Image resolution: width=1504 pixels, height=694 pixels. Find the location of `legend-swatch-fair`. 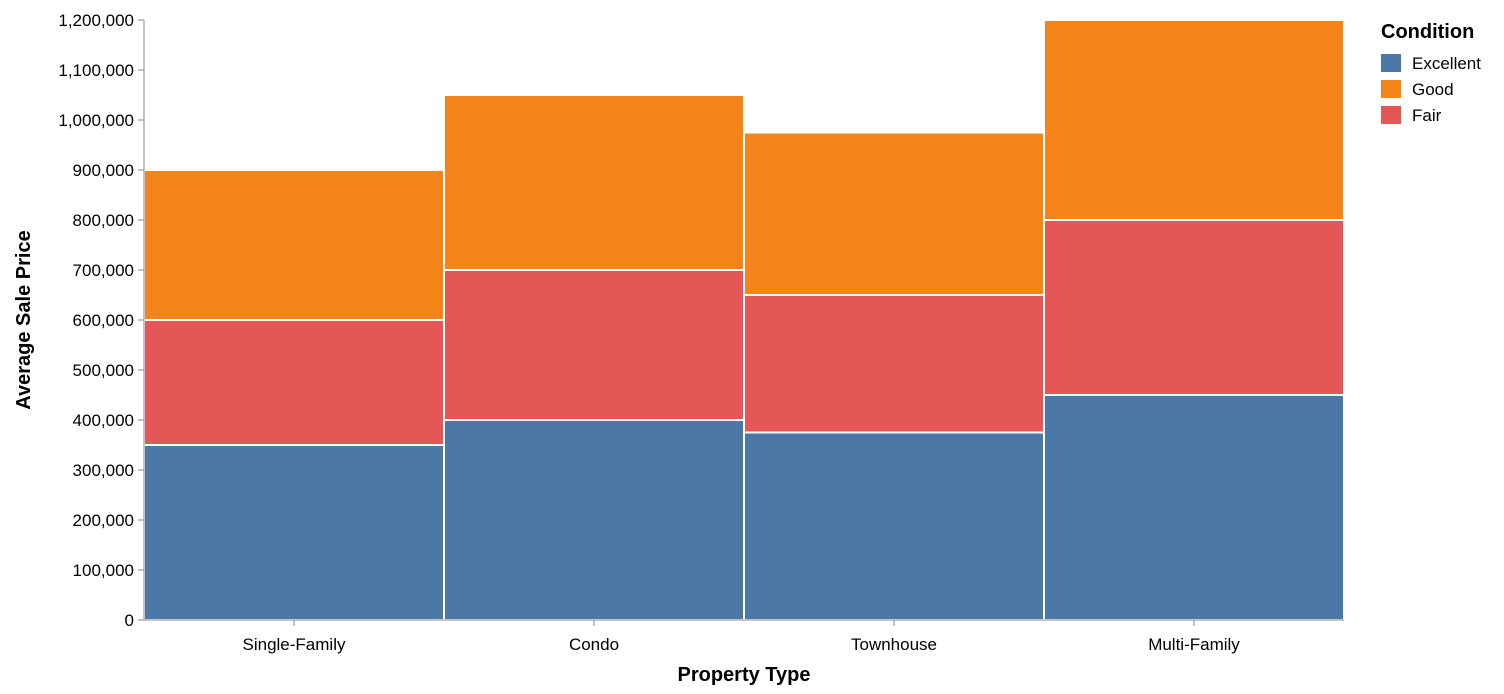

legend-swatch-fair is located at coordinates (1391, 115).